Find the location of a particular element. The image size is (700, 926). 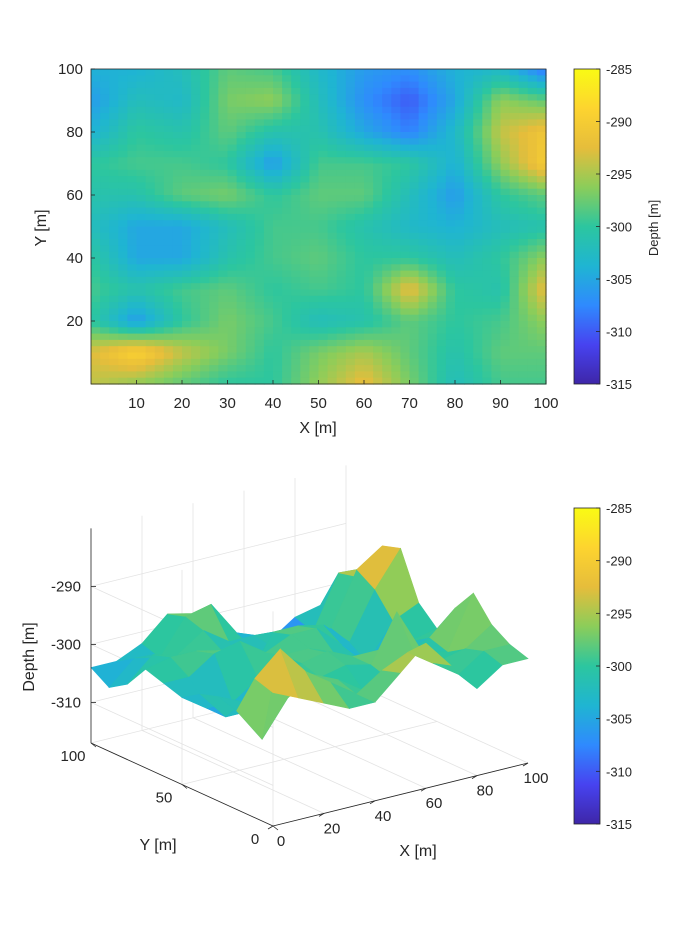

colorbar-tick-label: -285 is located at coordinates (619, 508).